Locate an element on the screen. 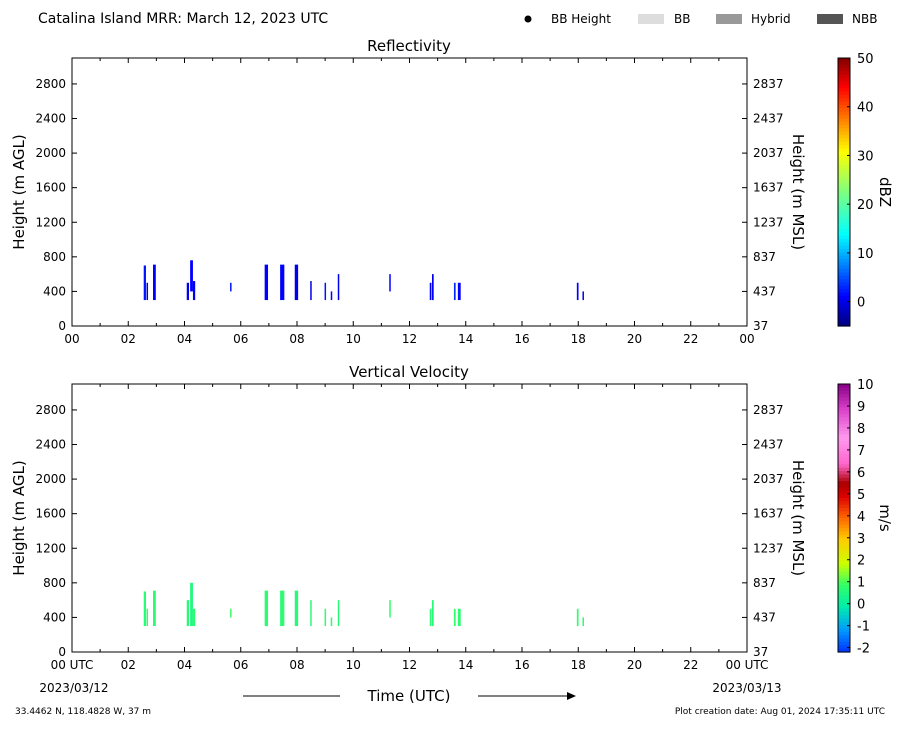 Image resolution: width=900 pixels, height=729 pixels. velocity-colorbar-tick-label: 8 is located at coordinates (861, 429).